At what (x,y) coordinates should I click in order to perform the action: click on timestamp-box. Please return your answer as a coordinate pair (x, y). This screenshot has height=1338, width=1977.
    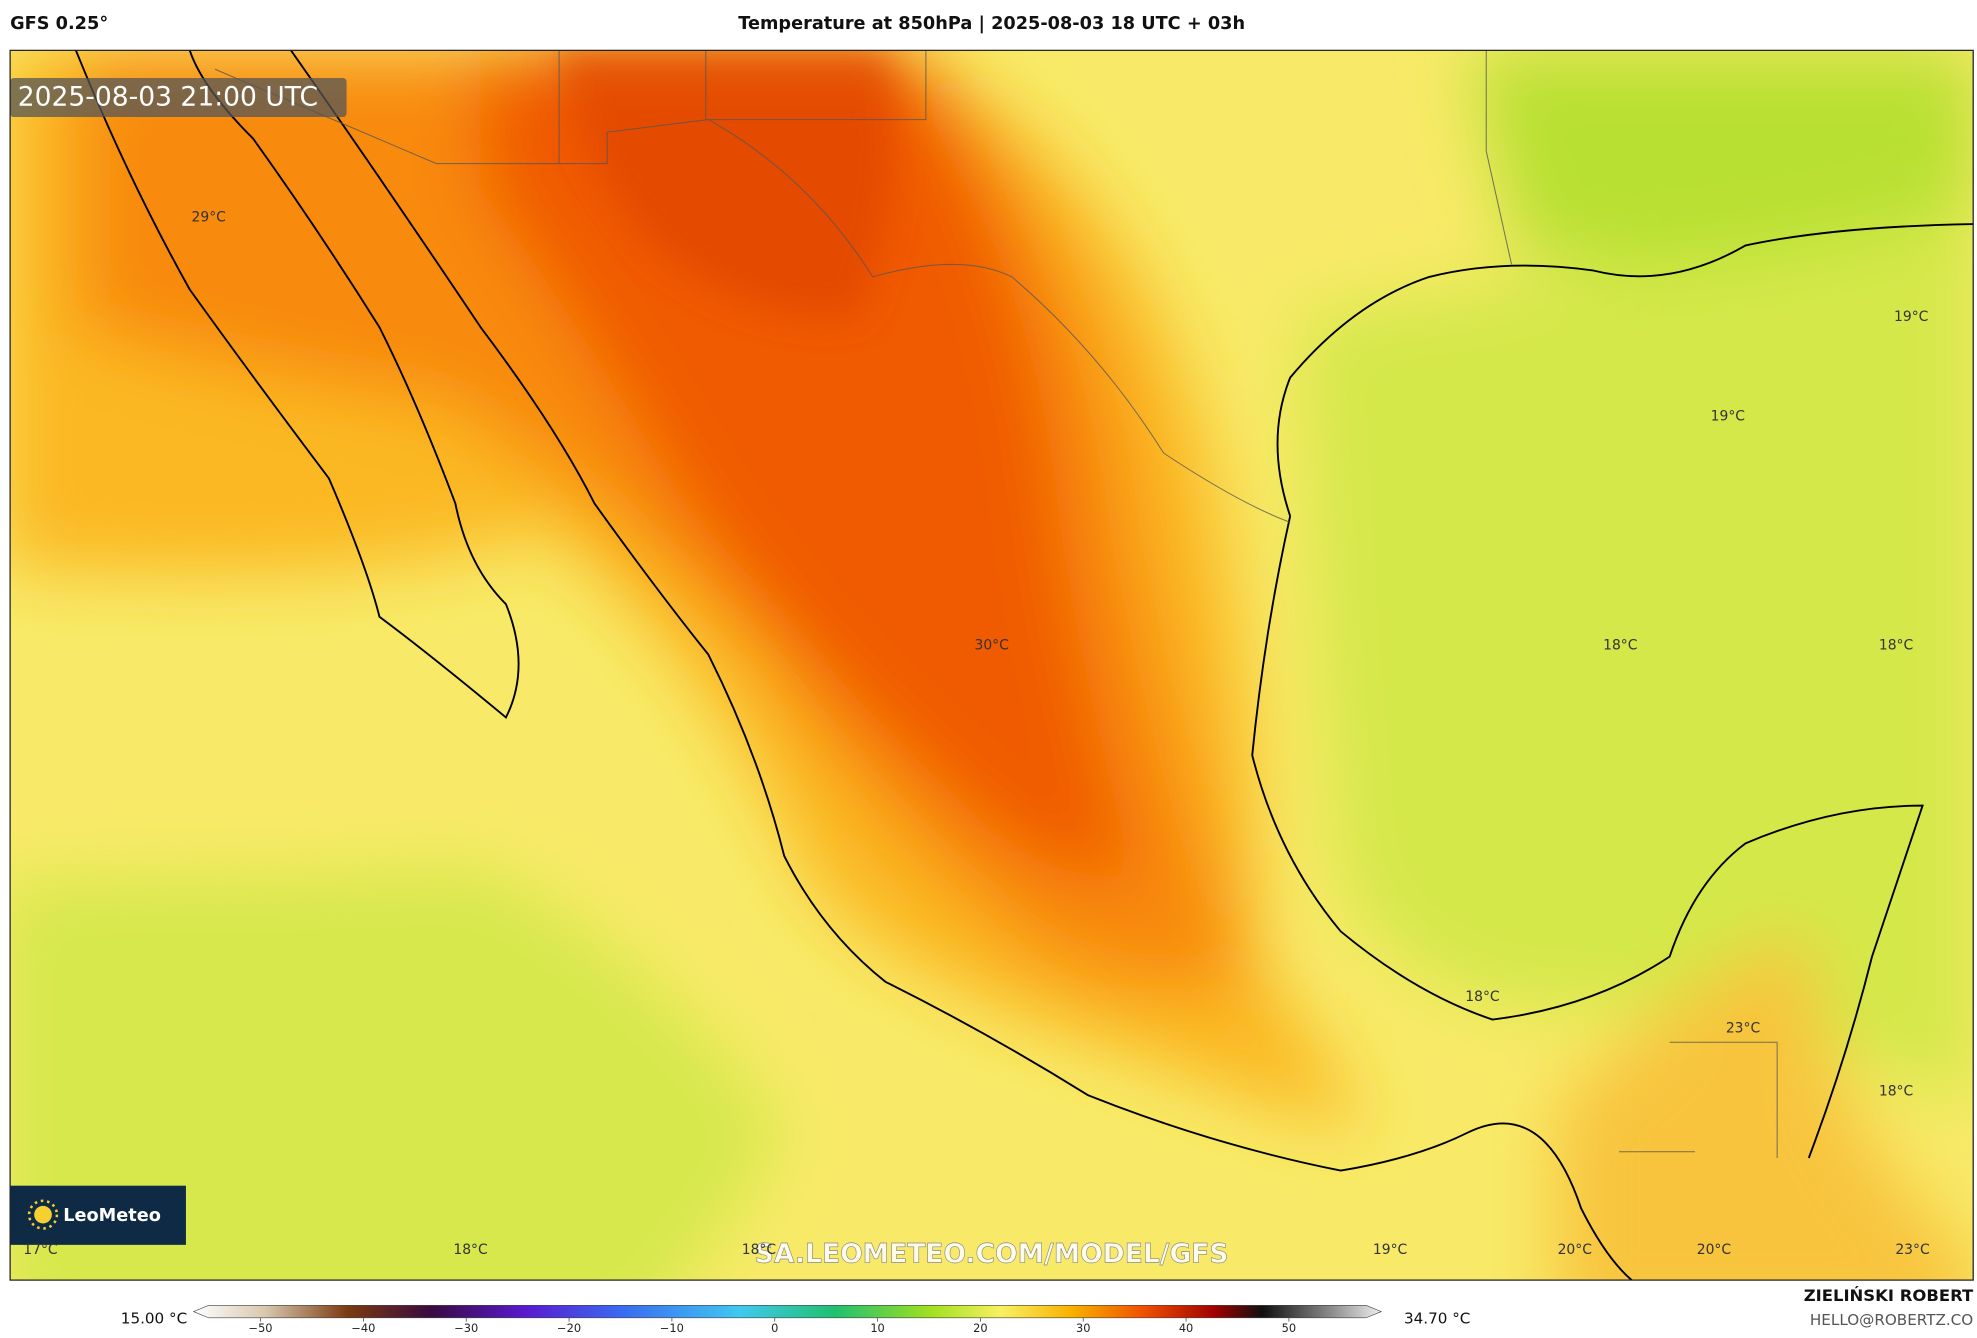
    Looking at the image, I should click on (178, 98).